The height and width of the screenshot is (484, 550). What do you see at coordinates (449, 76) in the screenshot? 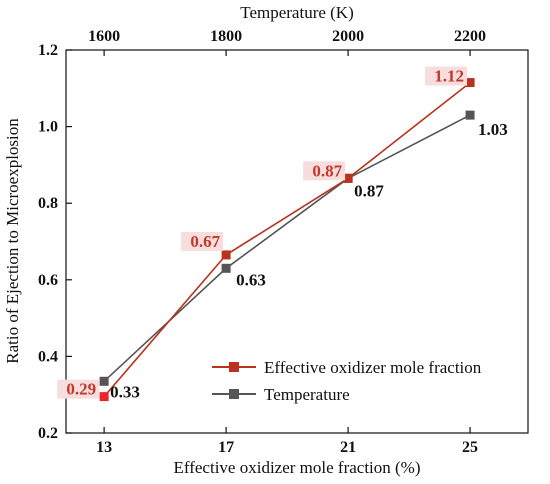
I see `data-label-oxidizer: 1.12` at bounding box center [449, 76].